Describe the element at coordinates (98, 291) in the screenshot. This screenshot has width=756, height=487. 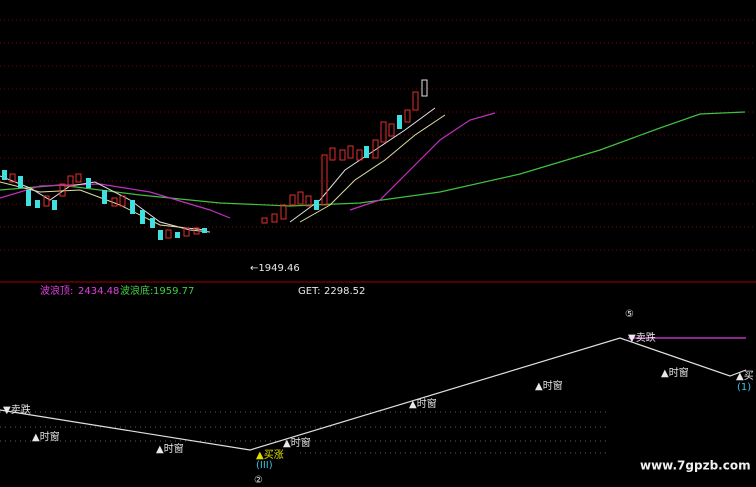
I see `wave-top-value: 2434.48` at that location.